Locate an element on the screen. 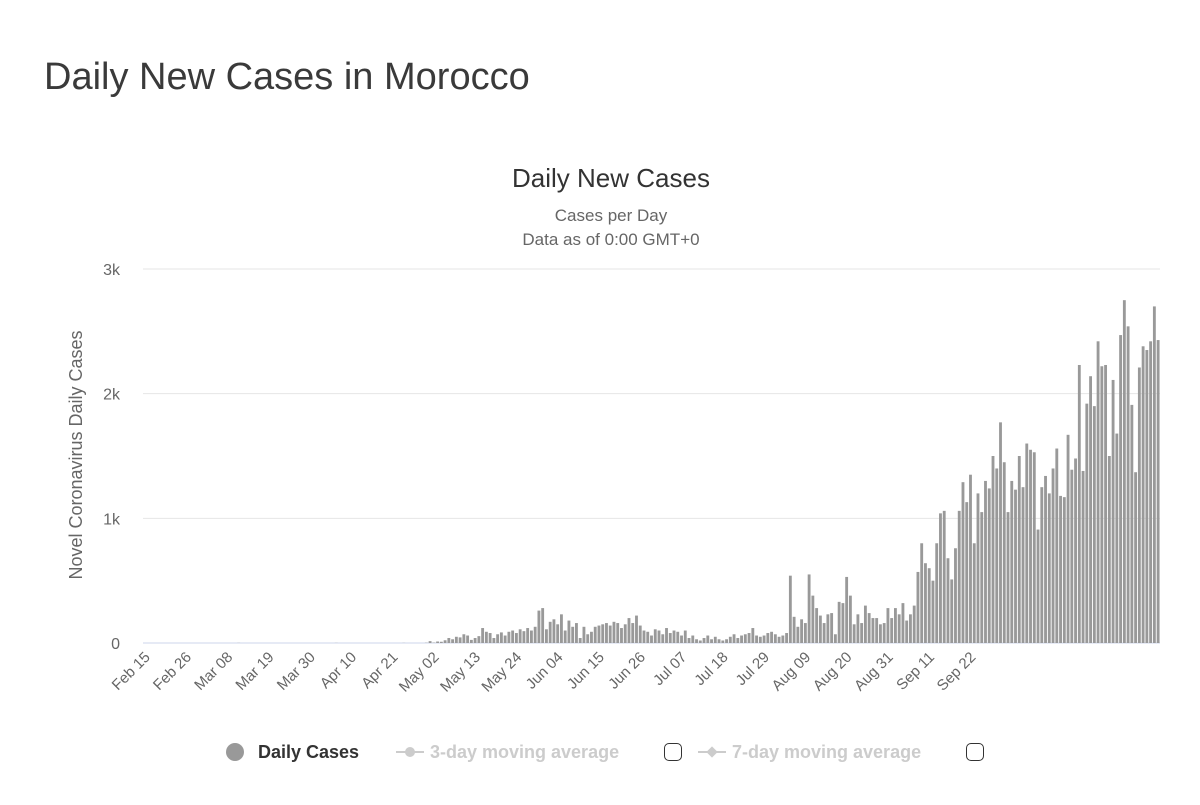 This screenshot has height=805, width=1200. legend-item-7-day-average: 7-day moving average is located at coordinates (809, 752).